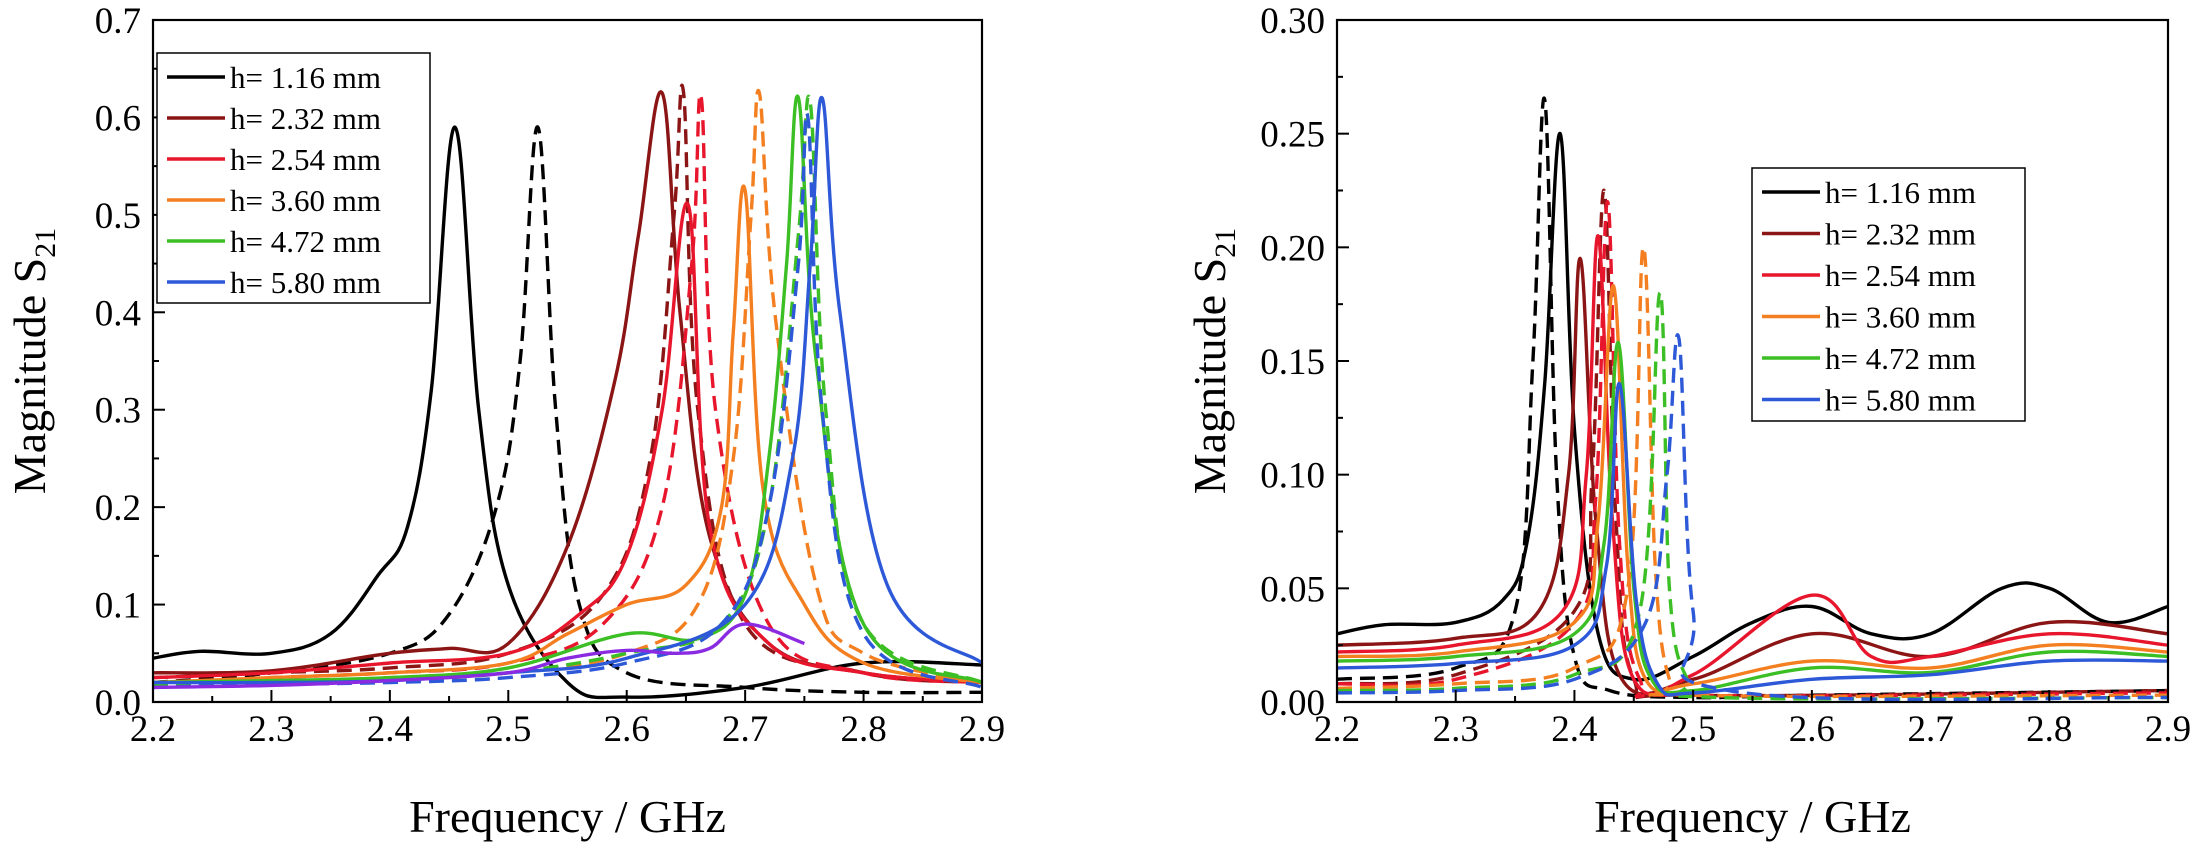  Describe the element at coordinates (118, 21) in the screenshot. I see `y-tick-label: 0.7` at that location.